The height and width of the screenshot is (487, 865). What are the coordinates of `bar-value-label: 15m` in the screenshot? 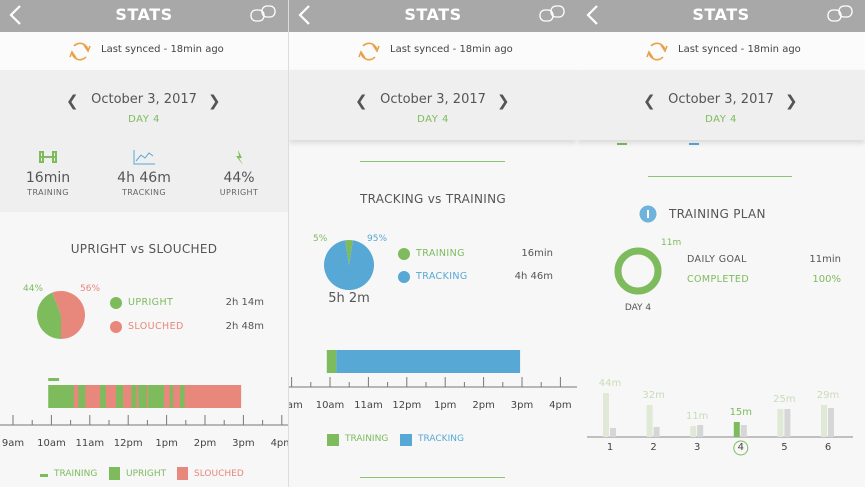 It's located at (741, 412).